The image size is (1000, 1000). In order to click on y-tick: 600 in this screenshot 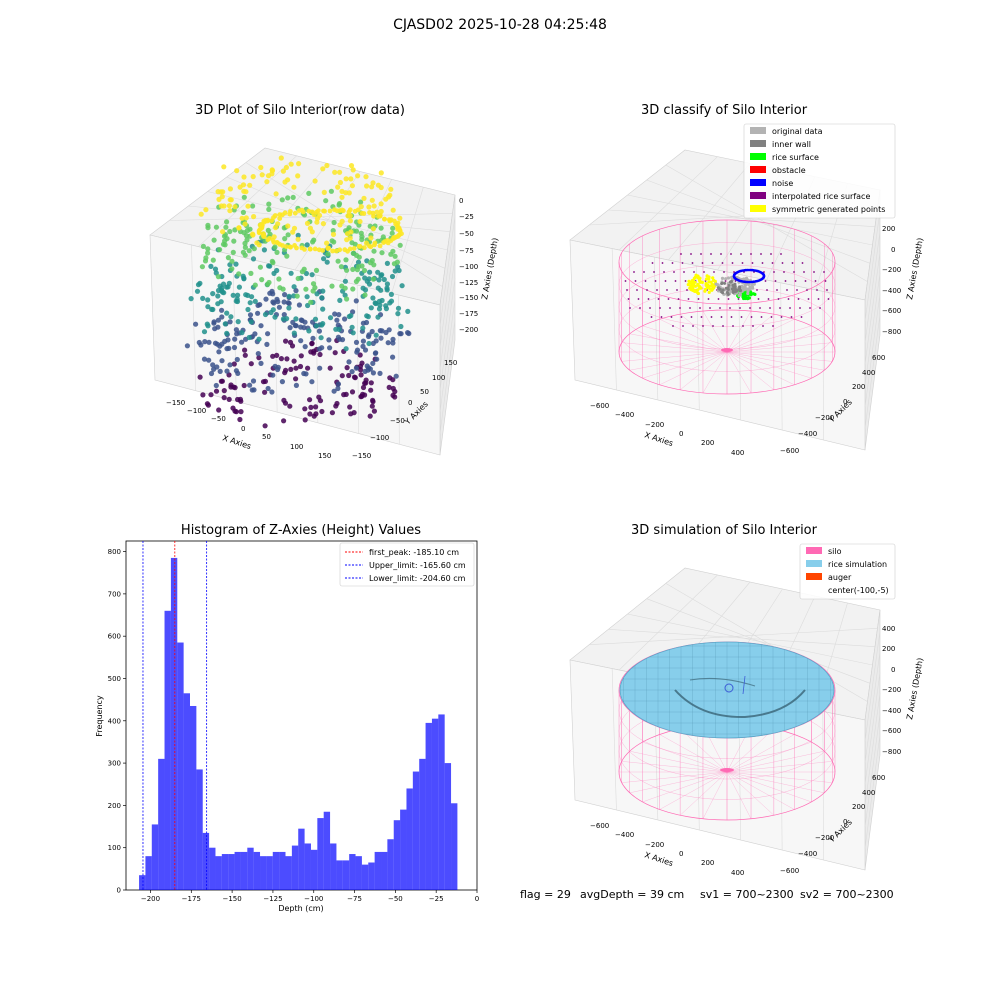, I will do `click(878, 778)`.